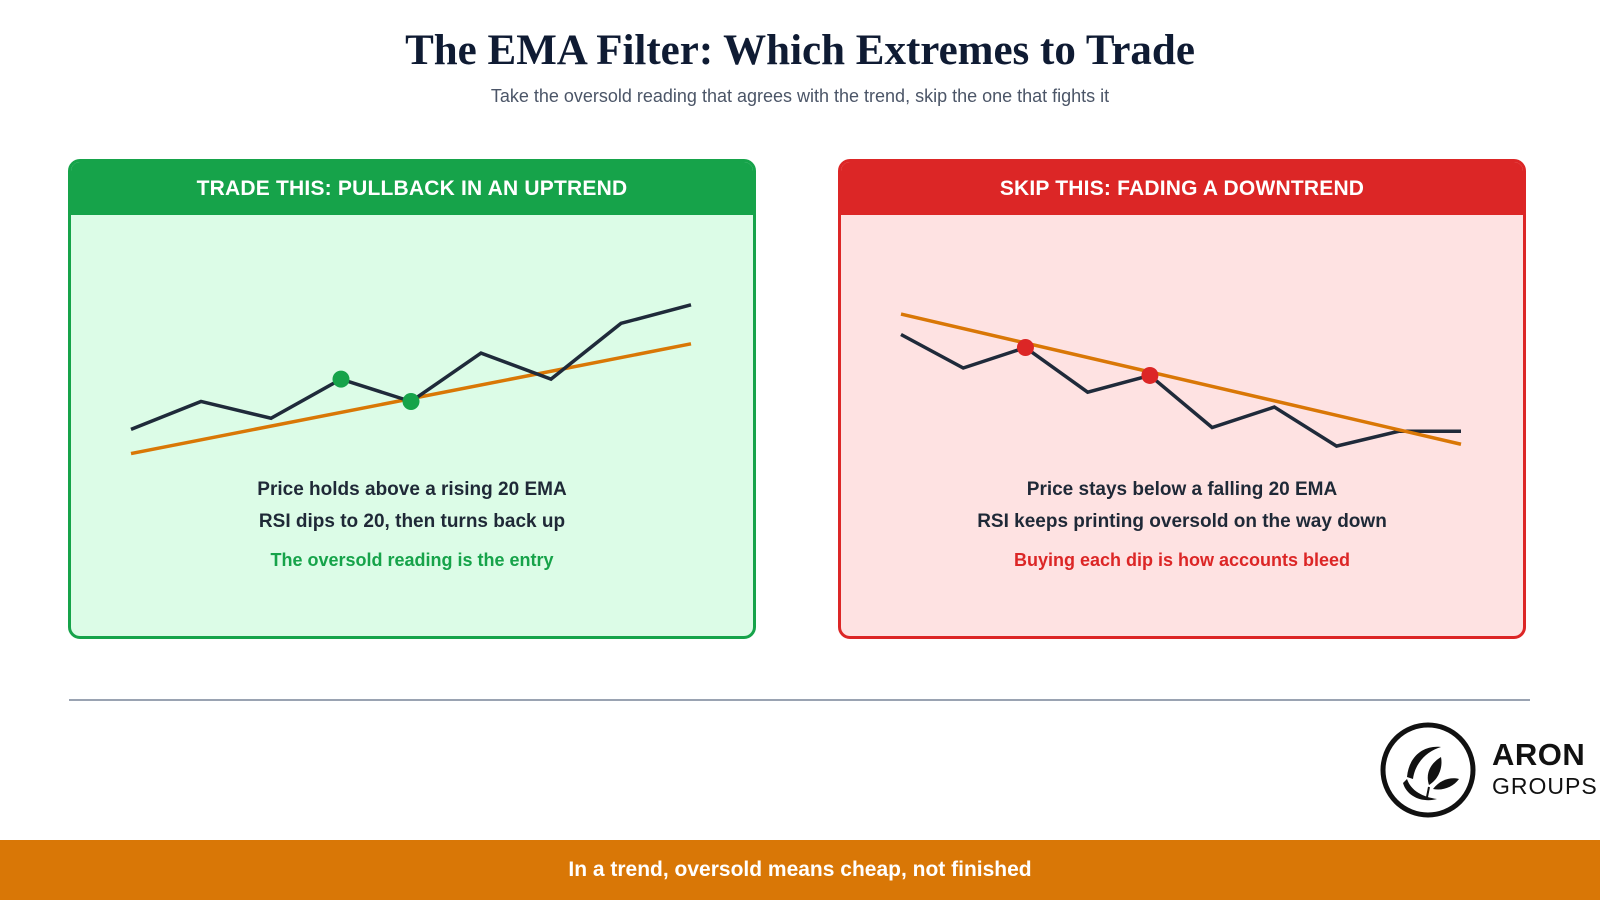  Describe the element at coordinates (1539, 754) in the screenshot. I see `logo-name: ARON` at that location.